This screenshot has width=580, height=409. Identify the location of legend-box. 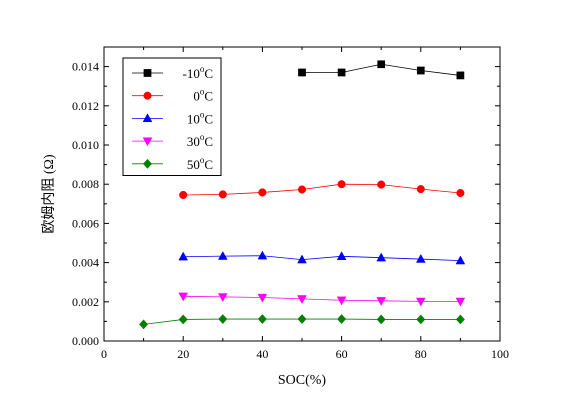
(172, 116).